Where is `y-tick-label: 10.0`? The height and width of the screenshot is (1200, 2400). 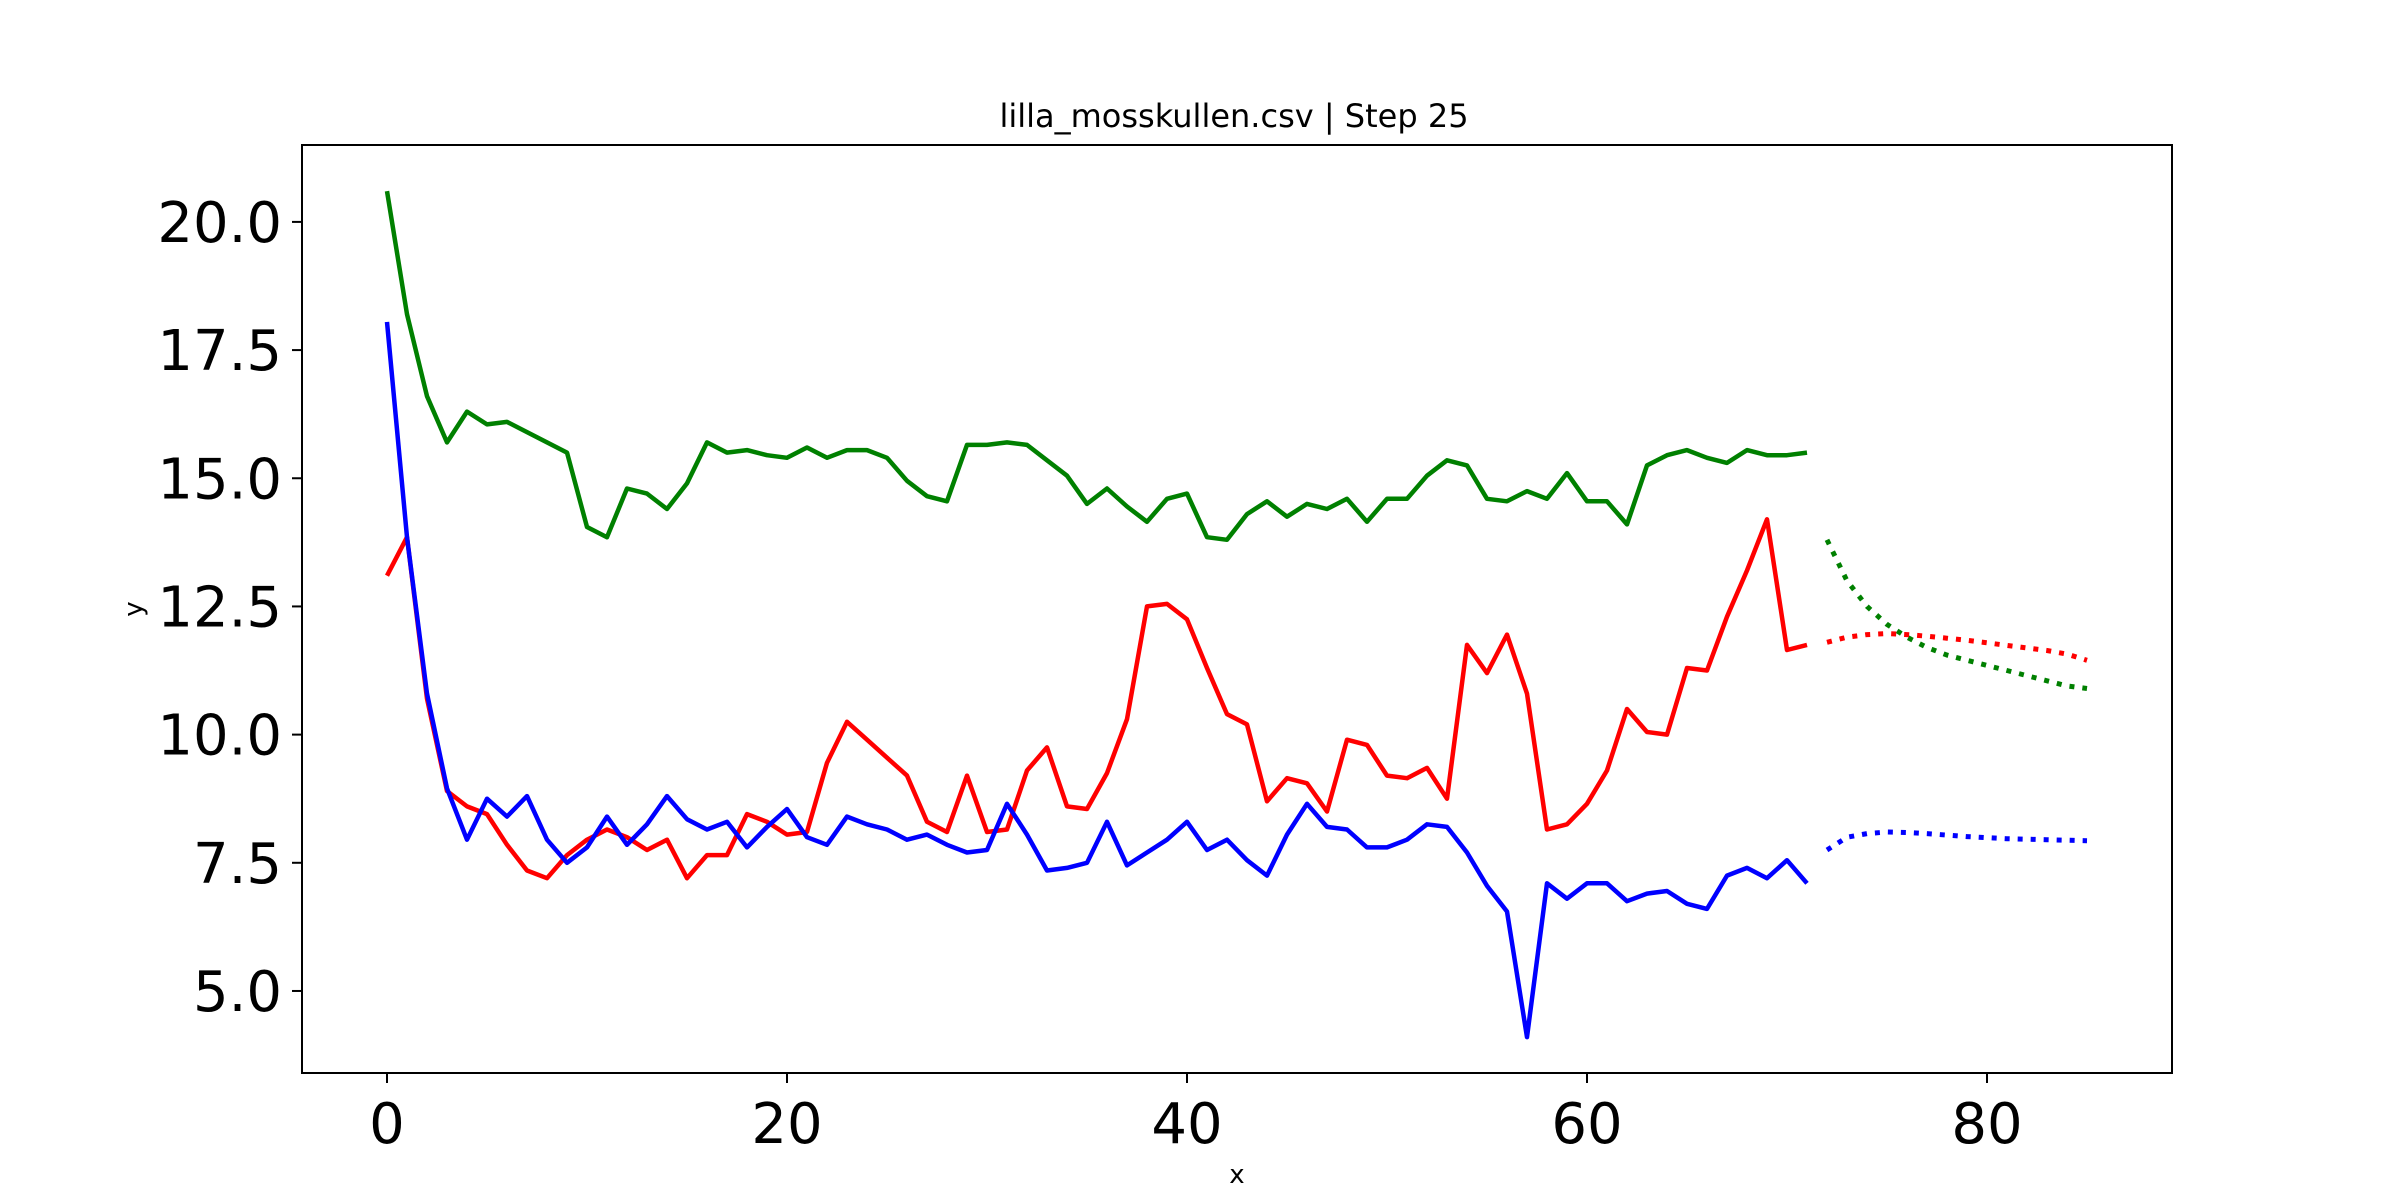 y-tick-label: 10.0 is located at coordinates (219, 736).